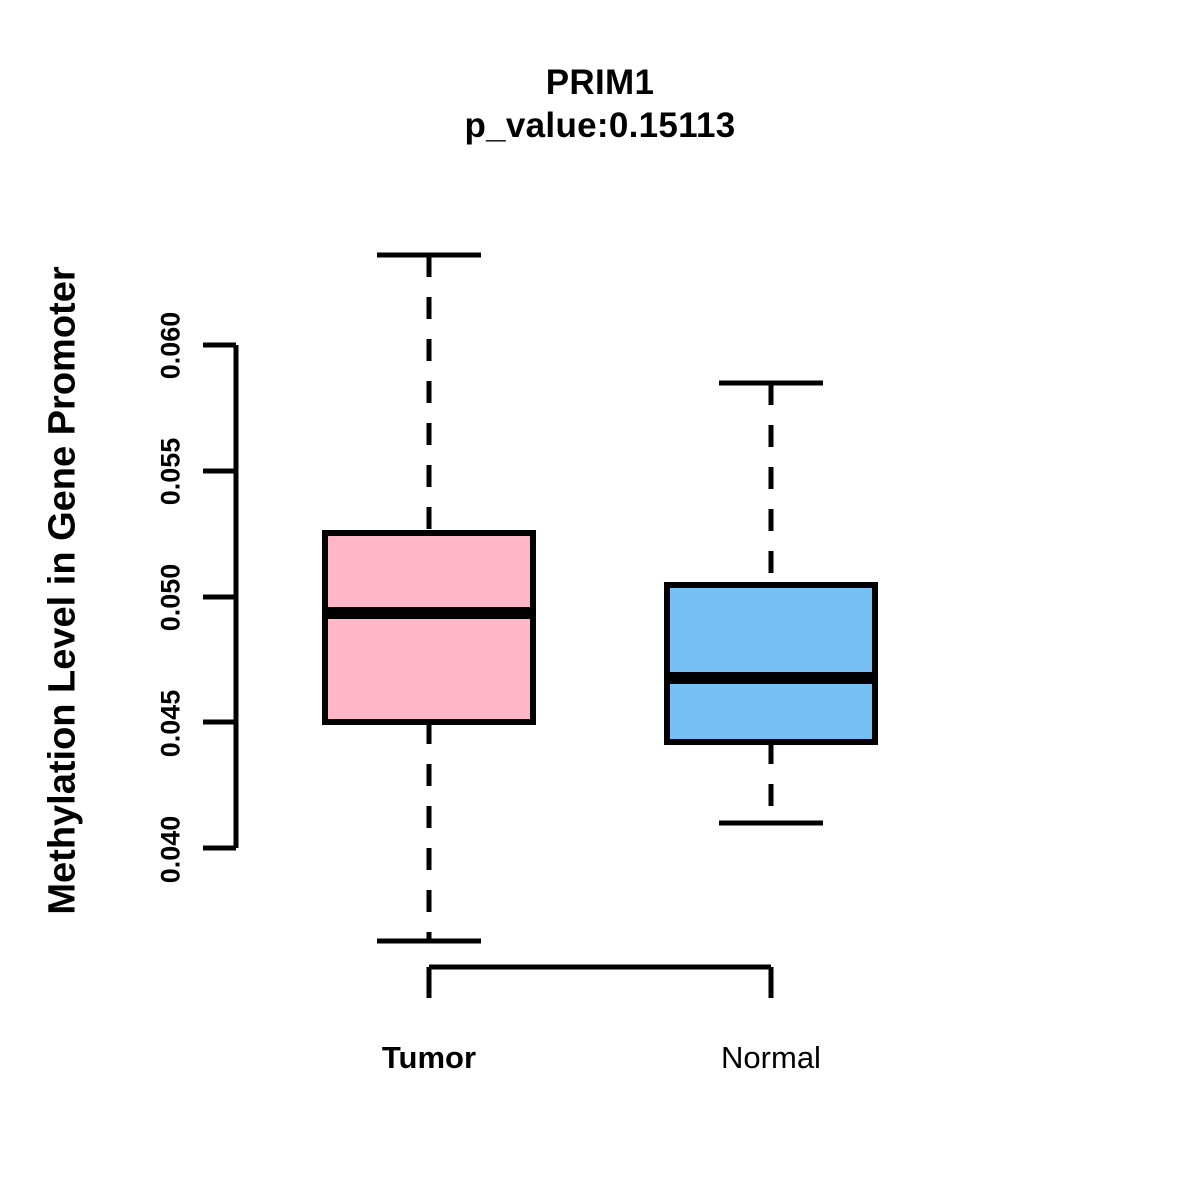 This screenshot has height=1200, width=1200. I want to click on x-axis, so click(600, 981).